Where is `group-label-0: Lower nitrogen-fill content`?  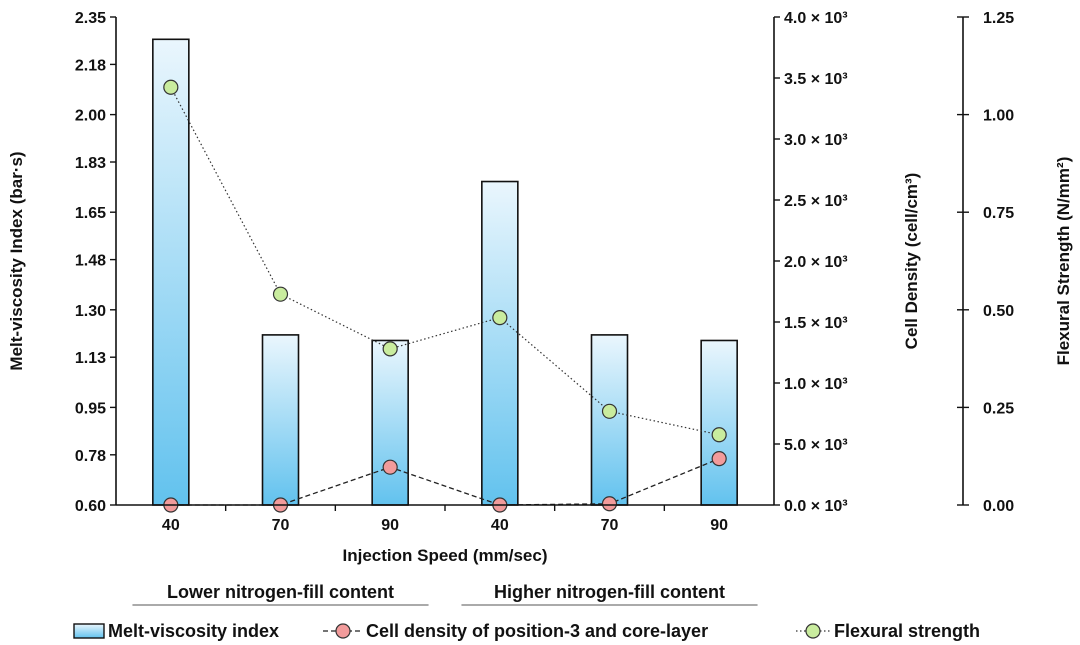 group-label-0: Lower nitrogen-fill content is located at coordinates (280, 592).